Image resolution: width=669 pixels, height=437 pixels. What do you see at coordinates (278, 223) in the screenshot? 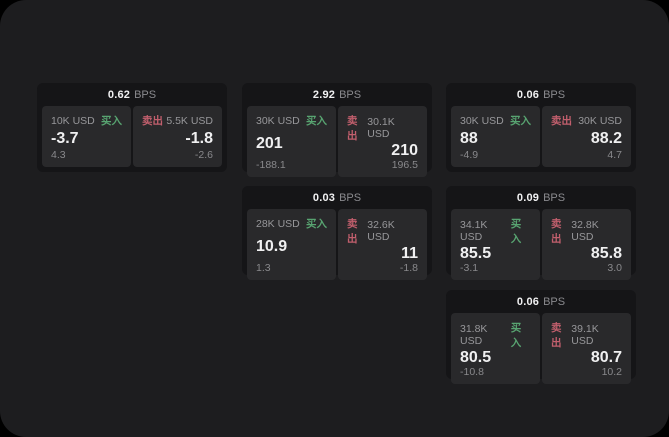
I see `buy-size-label: 28K USD` at bounding box center [278, 223].